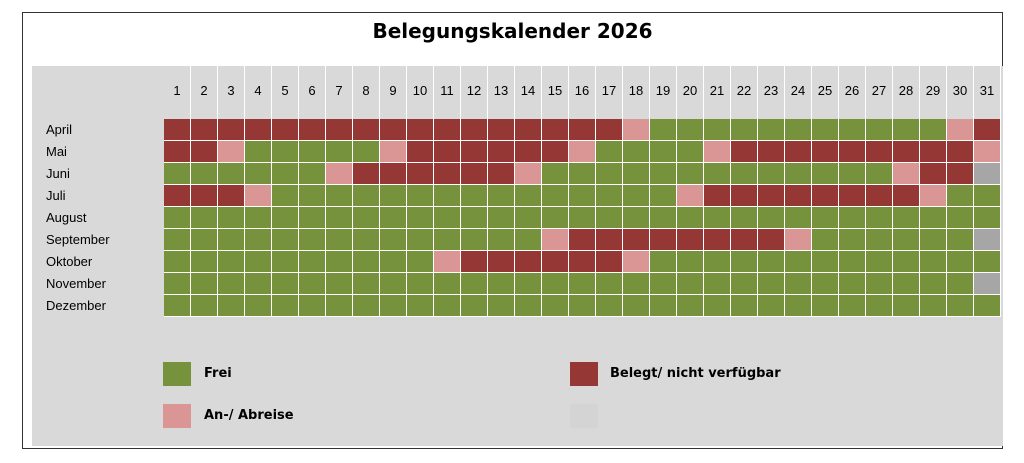  I want to click on day-header-14: 14, so click(528, 92).